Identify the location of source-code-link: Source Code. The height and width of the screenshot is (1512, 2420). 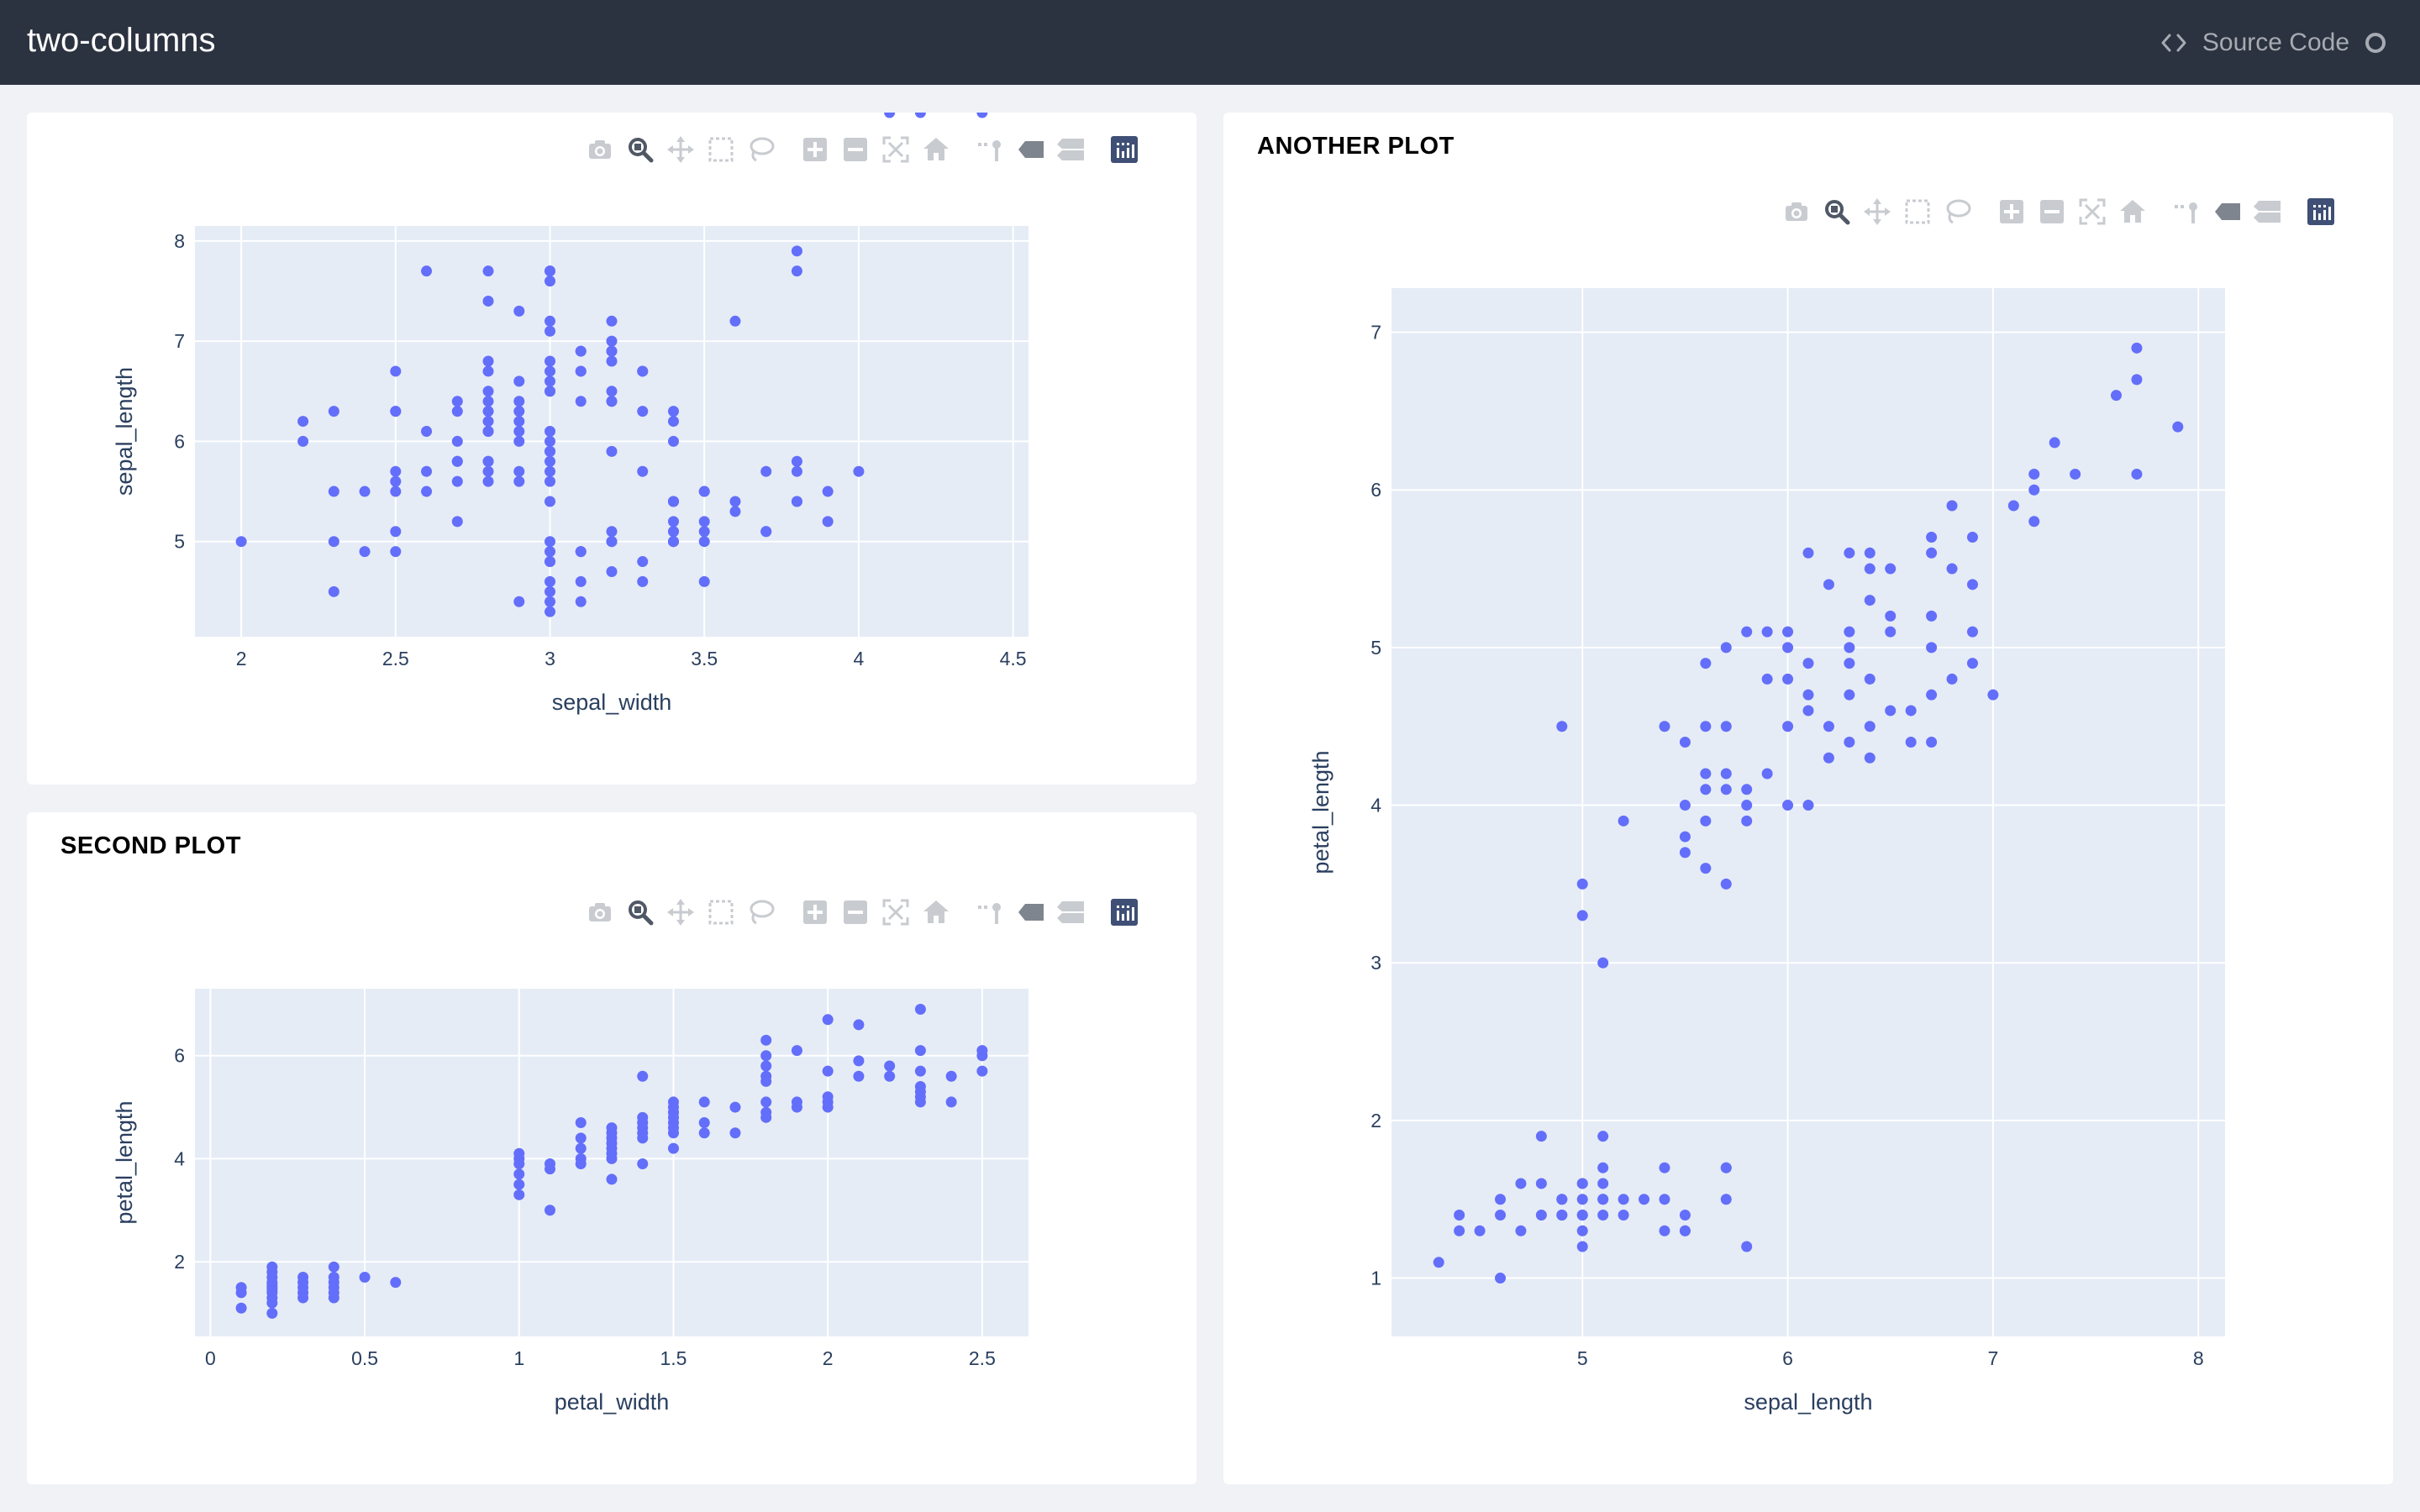
(2273, 42).